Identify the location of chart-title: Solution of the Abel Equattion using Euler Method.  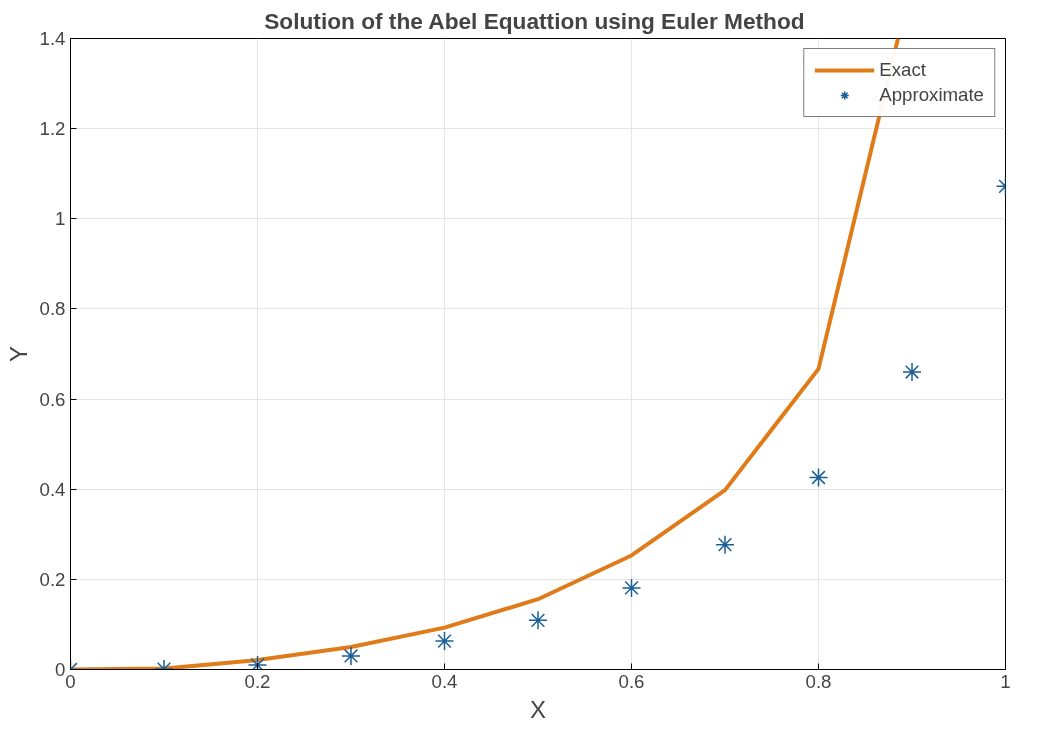
(534, 20).